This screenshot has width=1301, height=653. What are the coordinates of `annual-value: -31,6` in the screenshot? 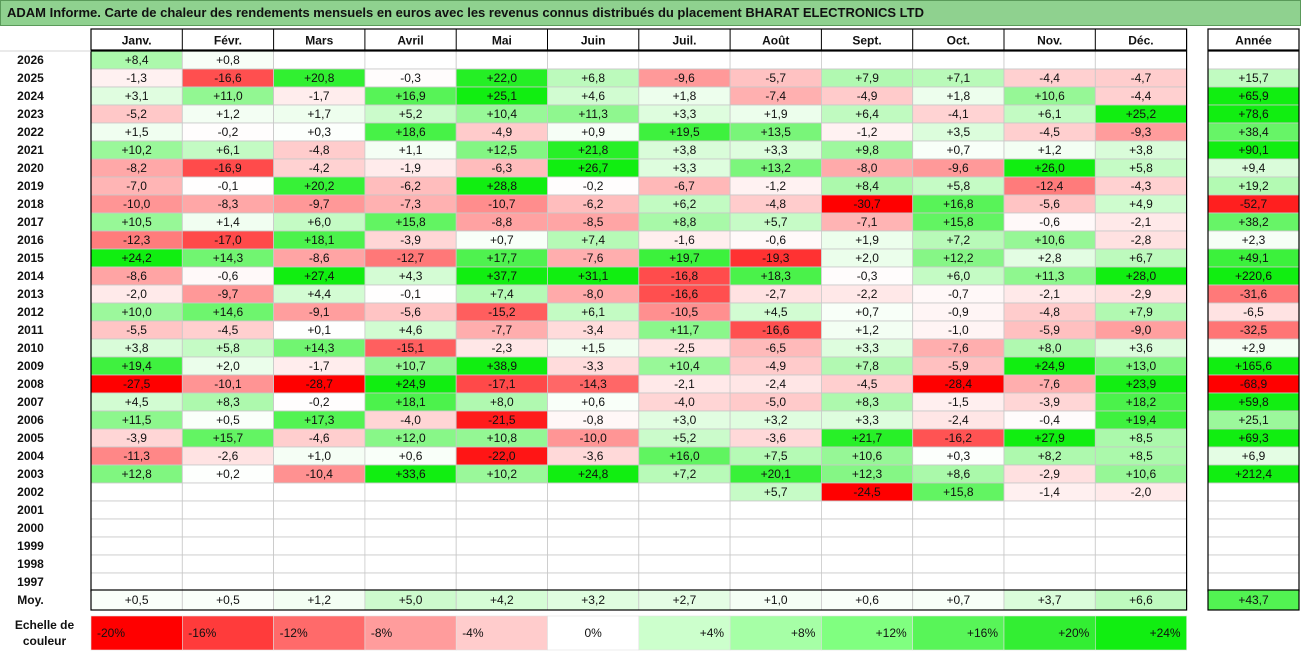 It's located at (1254, 294).